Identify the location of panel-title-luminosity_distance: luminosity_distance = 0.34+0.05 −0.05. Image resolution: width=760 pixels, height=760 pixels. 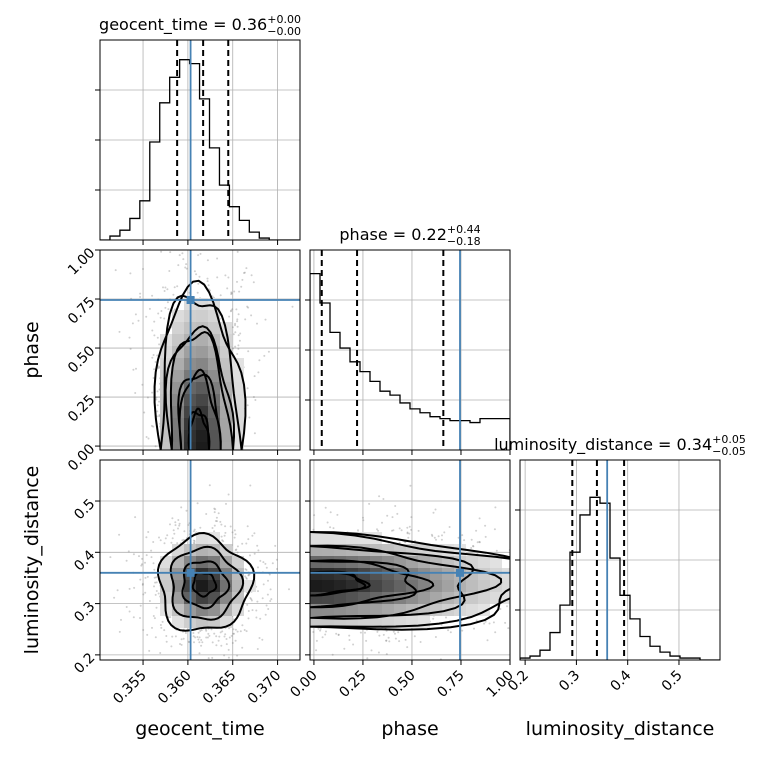
(620, 445).